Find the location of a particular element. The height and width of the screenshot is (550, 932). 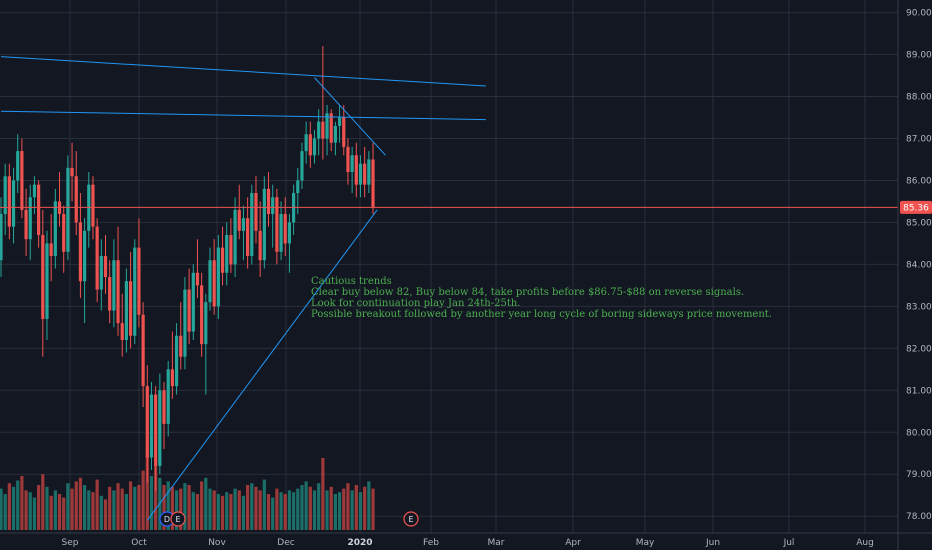

y-tick-label: 80.00 is located at coordinates (919, 433).